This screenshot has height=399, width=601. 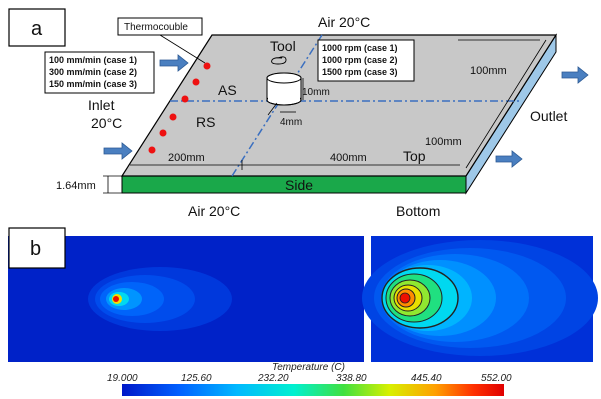 I want to click on rpm-box, so click(x=366, y=60).